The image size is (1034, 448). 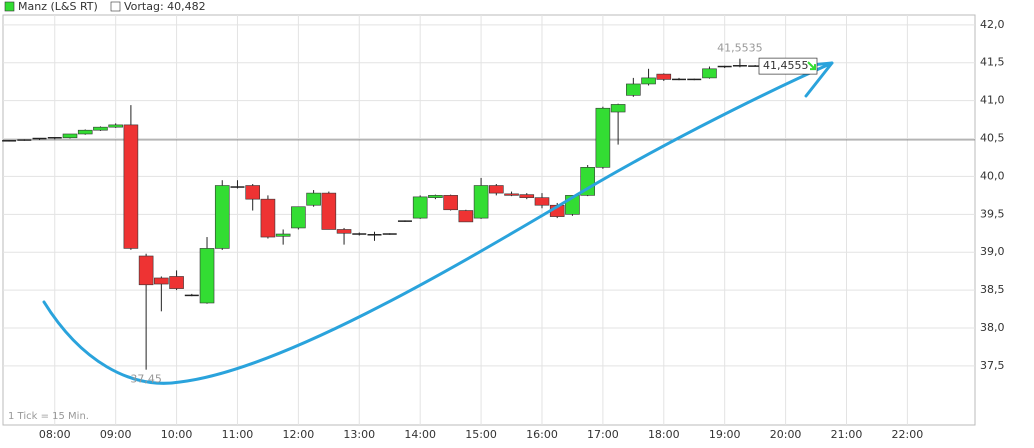 I want to click on y-tick-label: 38,5, so click(x=992, y=289).